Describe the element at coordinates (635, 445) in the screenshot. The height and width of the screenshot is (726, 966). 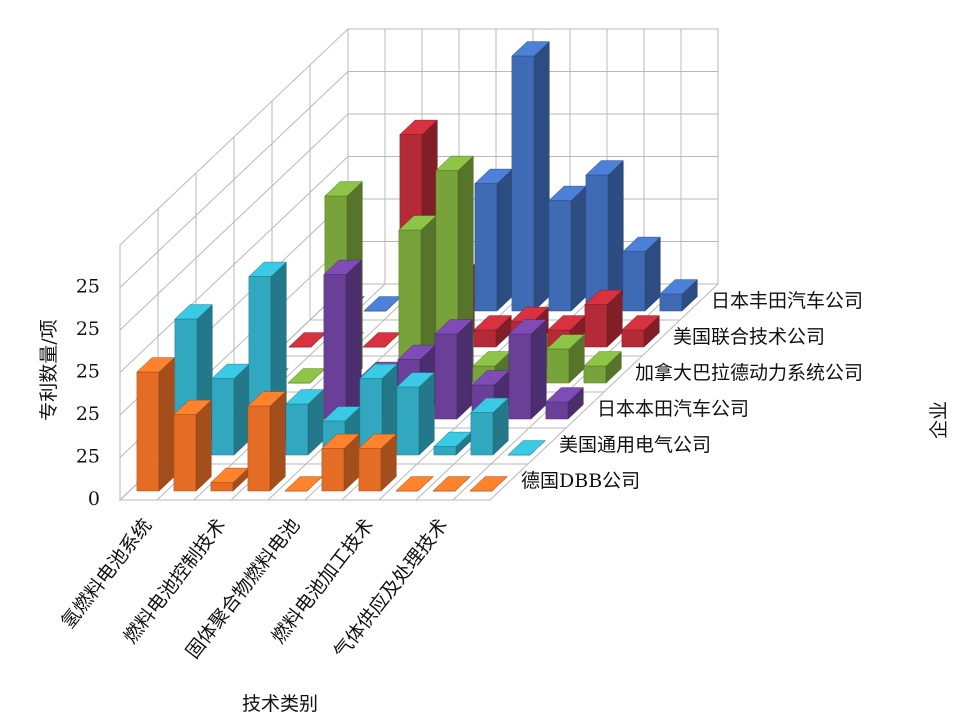
I see `legend-label: 美国通用电气公司` at that location.